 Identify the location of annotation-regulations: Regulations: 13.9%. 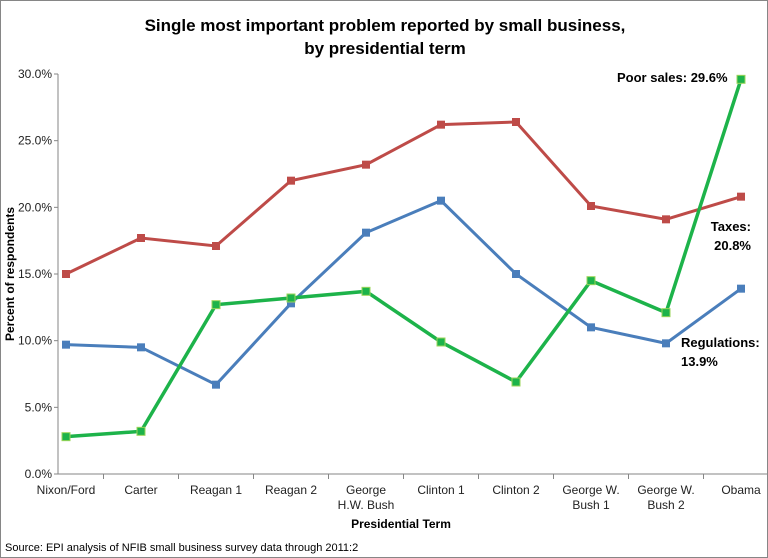
(720, 352).